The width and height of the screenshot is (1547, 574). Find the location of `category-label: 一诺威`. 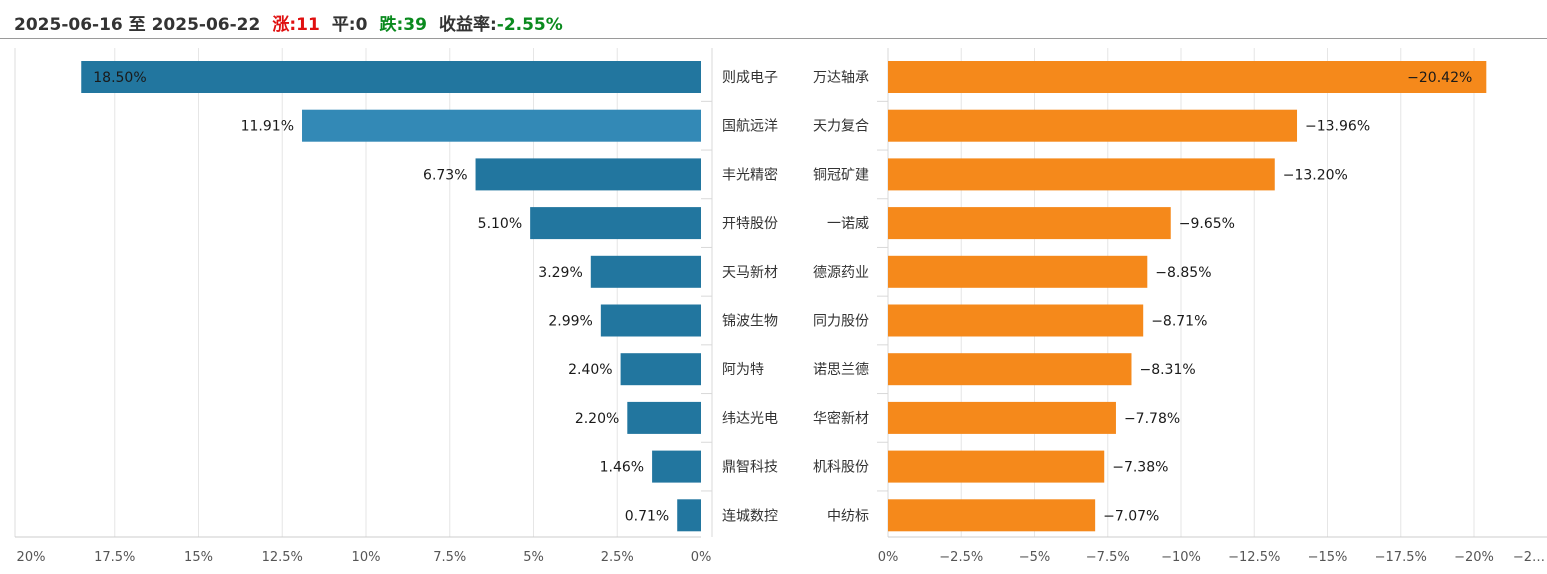

category-label: 一诺威 is located at coordinates (848, 224).